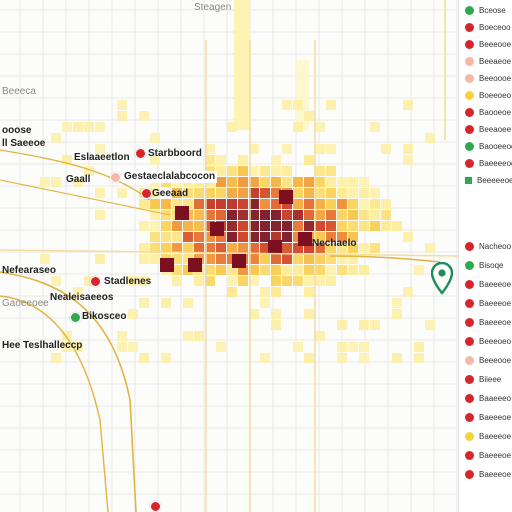 The height and width of the screenshot is (512, 512). I want to click on legend-label: Baooeeoe, so click(495, 146).